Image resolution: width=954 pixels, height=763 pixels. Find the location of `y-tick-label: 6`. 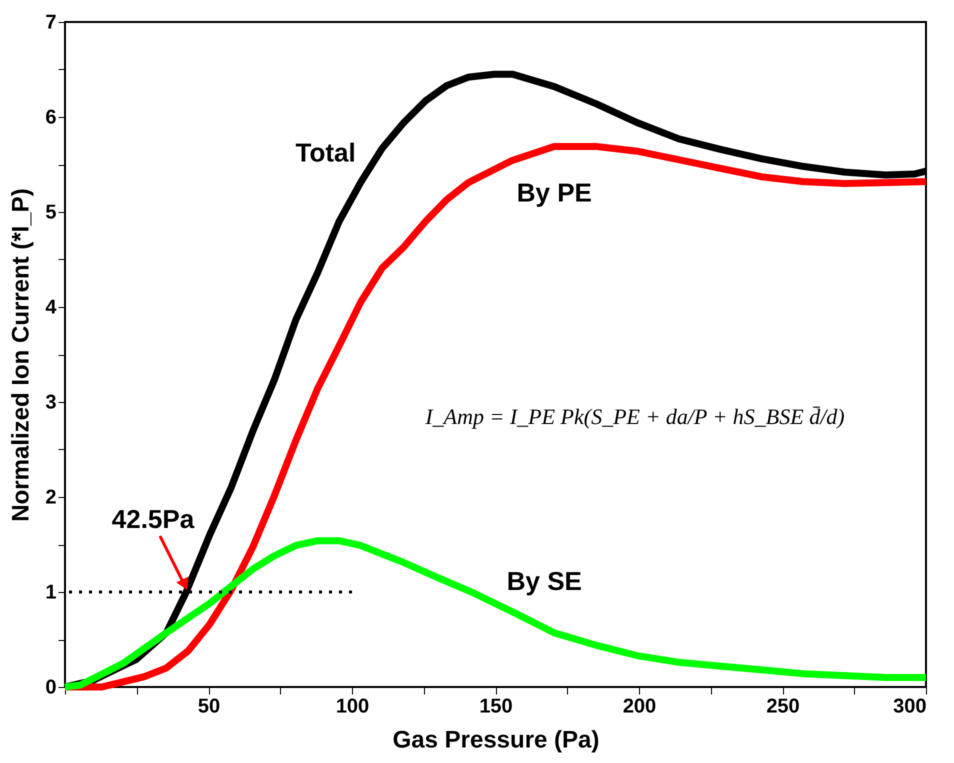

y-tick-label: 6 is located at coordinates (50, 117).